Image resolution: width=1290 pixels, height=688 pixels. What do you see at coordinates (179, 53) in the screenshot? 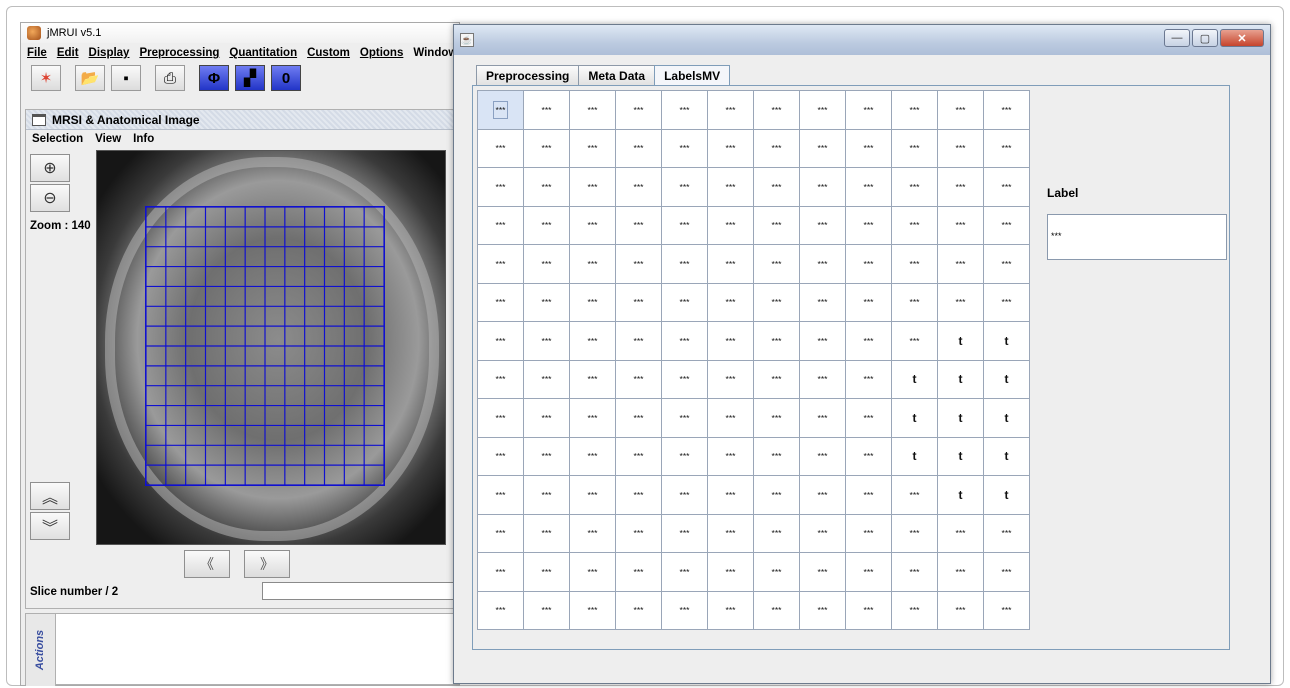
I see `menu-preprocessing: Preprocessing` at bounding box center [179, 53].